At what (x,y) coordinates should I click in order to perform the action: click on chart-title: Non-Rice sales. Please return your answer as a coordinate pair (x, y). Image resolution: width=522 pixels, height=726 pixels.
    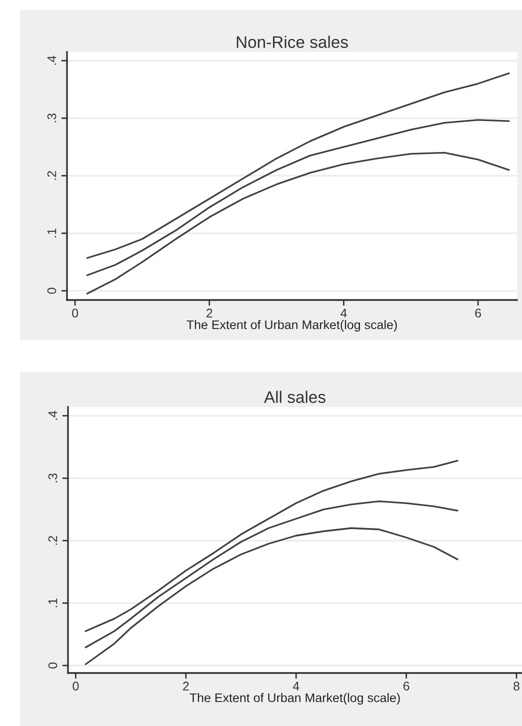
    Looking at the image, I should click on (292, 42).